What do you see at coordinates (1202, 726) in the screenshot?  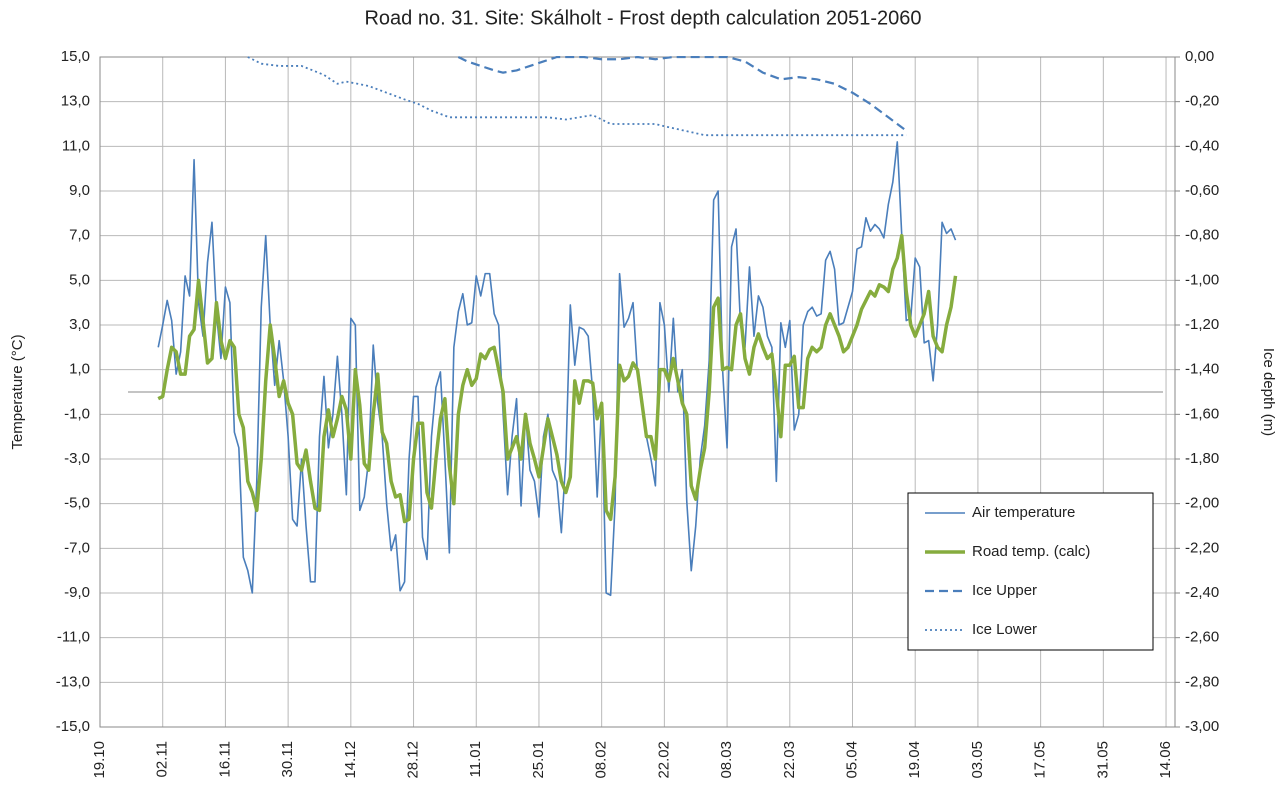 I see `y2-tick-label: -3,00` at bounding box center [1202, 726].